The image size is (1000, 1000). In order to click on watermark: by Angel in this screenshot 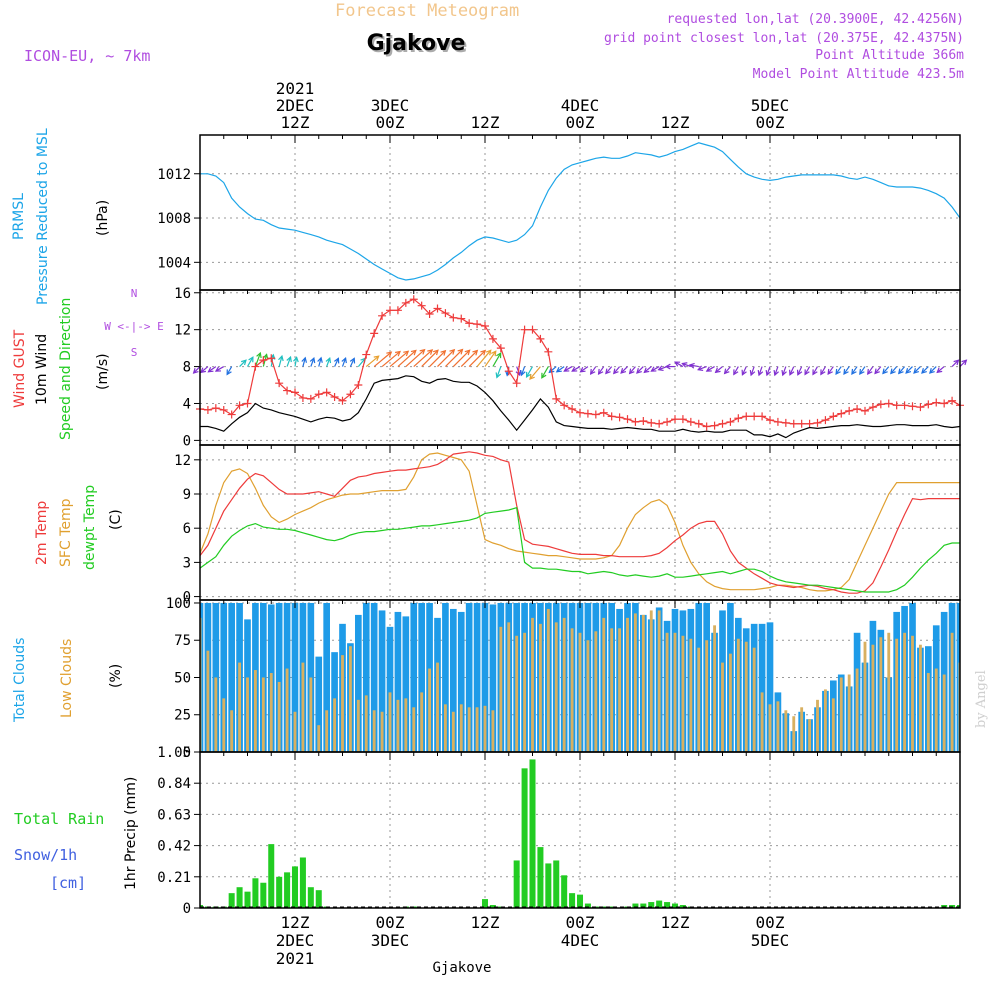, I will do `click(981, 699)`.